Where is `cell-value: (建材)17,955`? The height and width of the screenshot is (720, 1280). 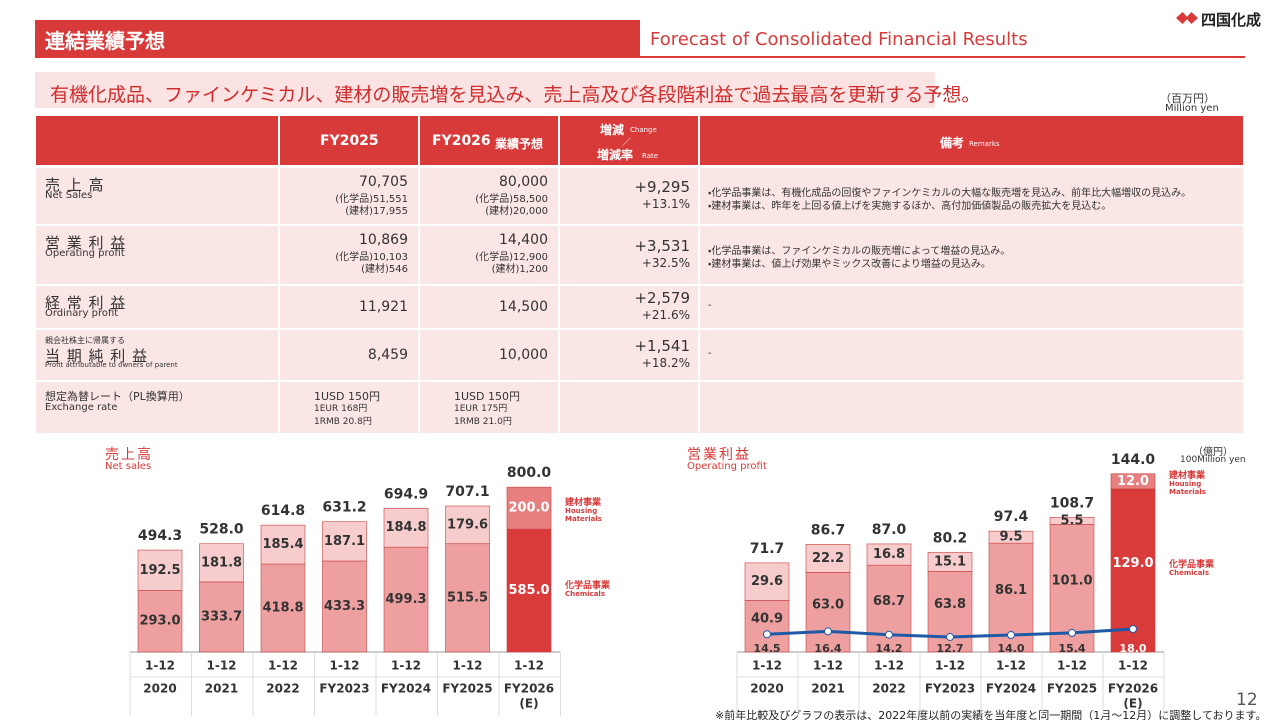 cell-value: (建材)17,955 is located at coordinates (376, 211).